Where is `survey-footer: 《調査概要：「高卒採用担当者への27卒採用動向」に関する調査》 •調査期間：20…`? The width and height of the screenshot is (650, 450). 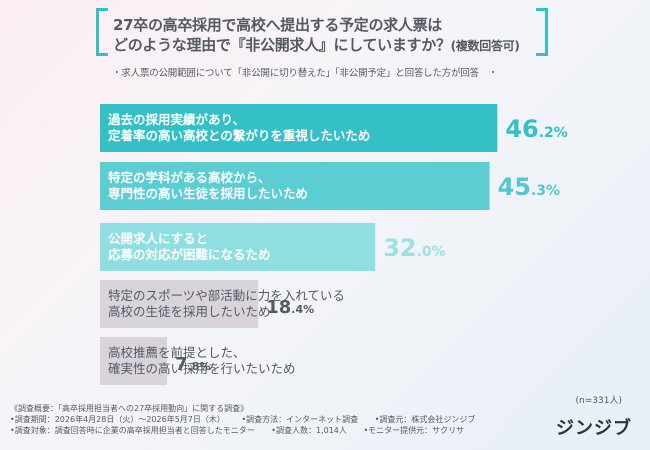 survey-footer: 《調査概要：「高卒採用担当者への27卒採用動向」に関する調査》 •調査期間：20… is located at coordinates (249, 420).